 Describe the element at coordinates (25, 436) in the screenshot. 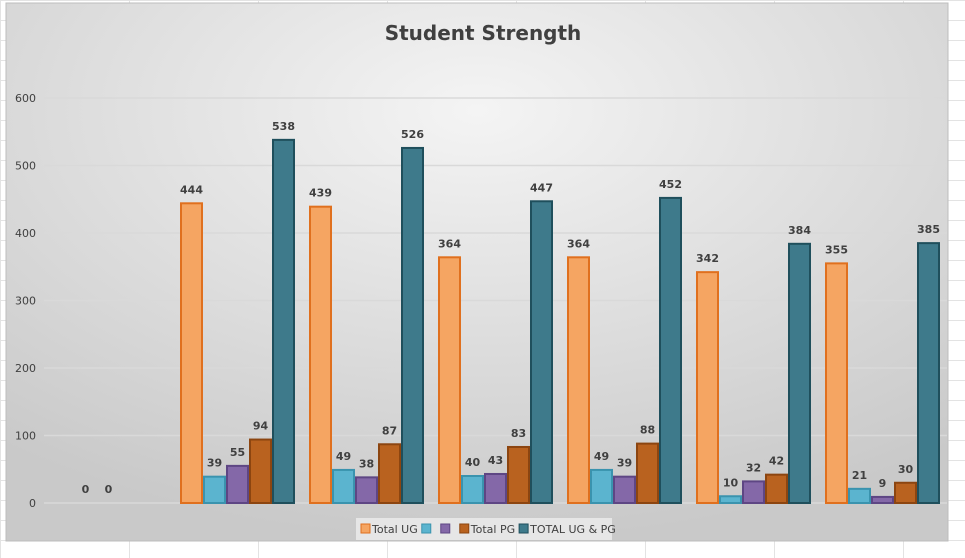

I see `y-tick-label: 100` at that location.